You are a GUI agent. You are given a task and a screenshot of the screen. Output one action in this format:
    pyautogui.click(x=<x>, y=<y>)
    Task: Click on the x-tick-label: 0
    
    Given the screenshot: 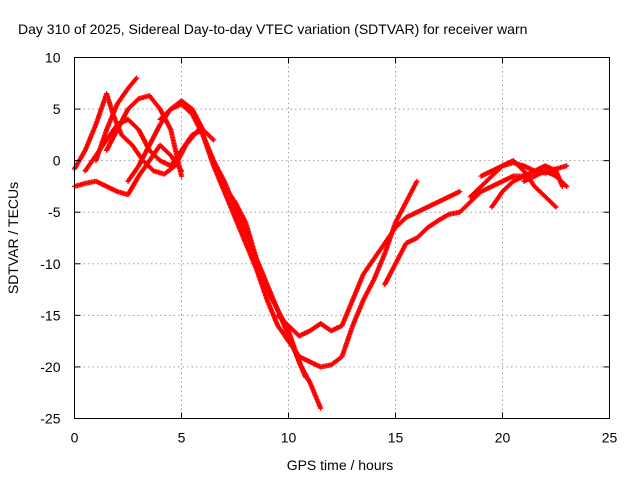 What is the action you would take?
    pyautogui.click(x=75, y=438)
    